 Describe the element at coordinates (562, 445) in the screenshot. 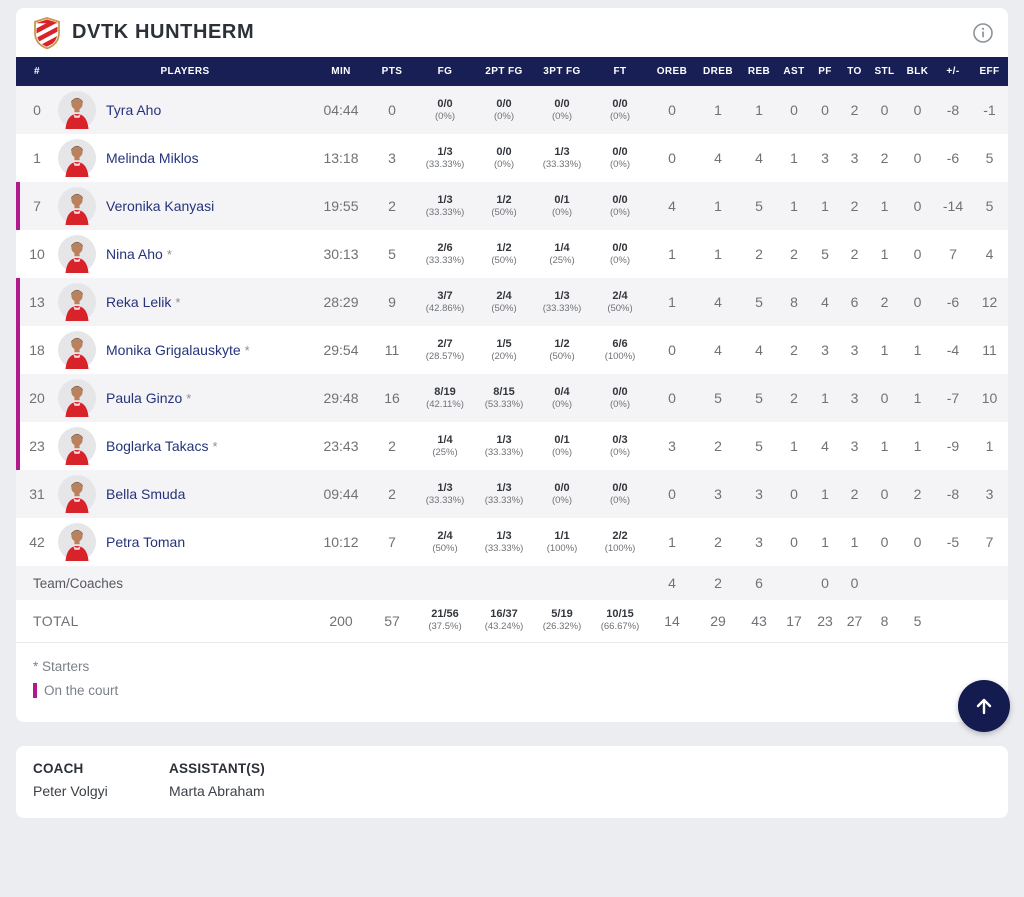

I see `stat-3ptfg: 0/1 (0%)` at that location.